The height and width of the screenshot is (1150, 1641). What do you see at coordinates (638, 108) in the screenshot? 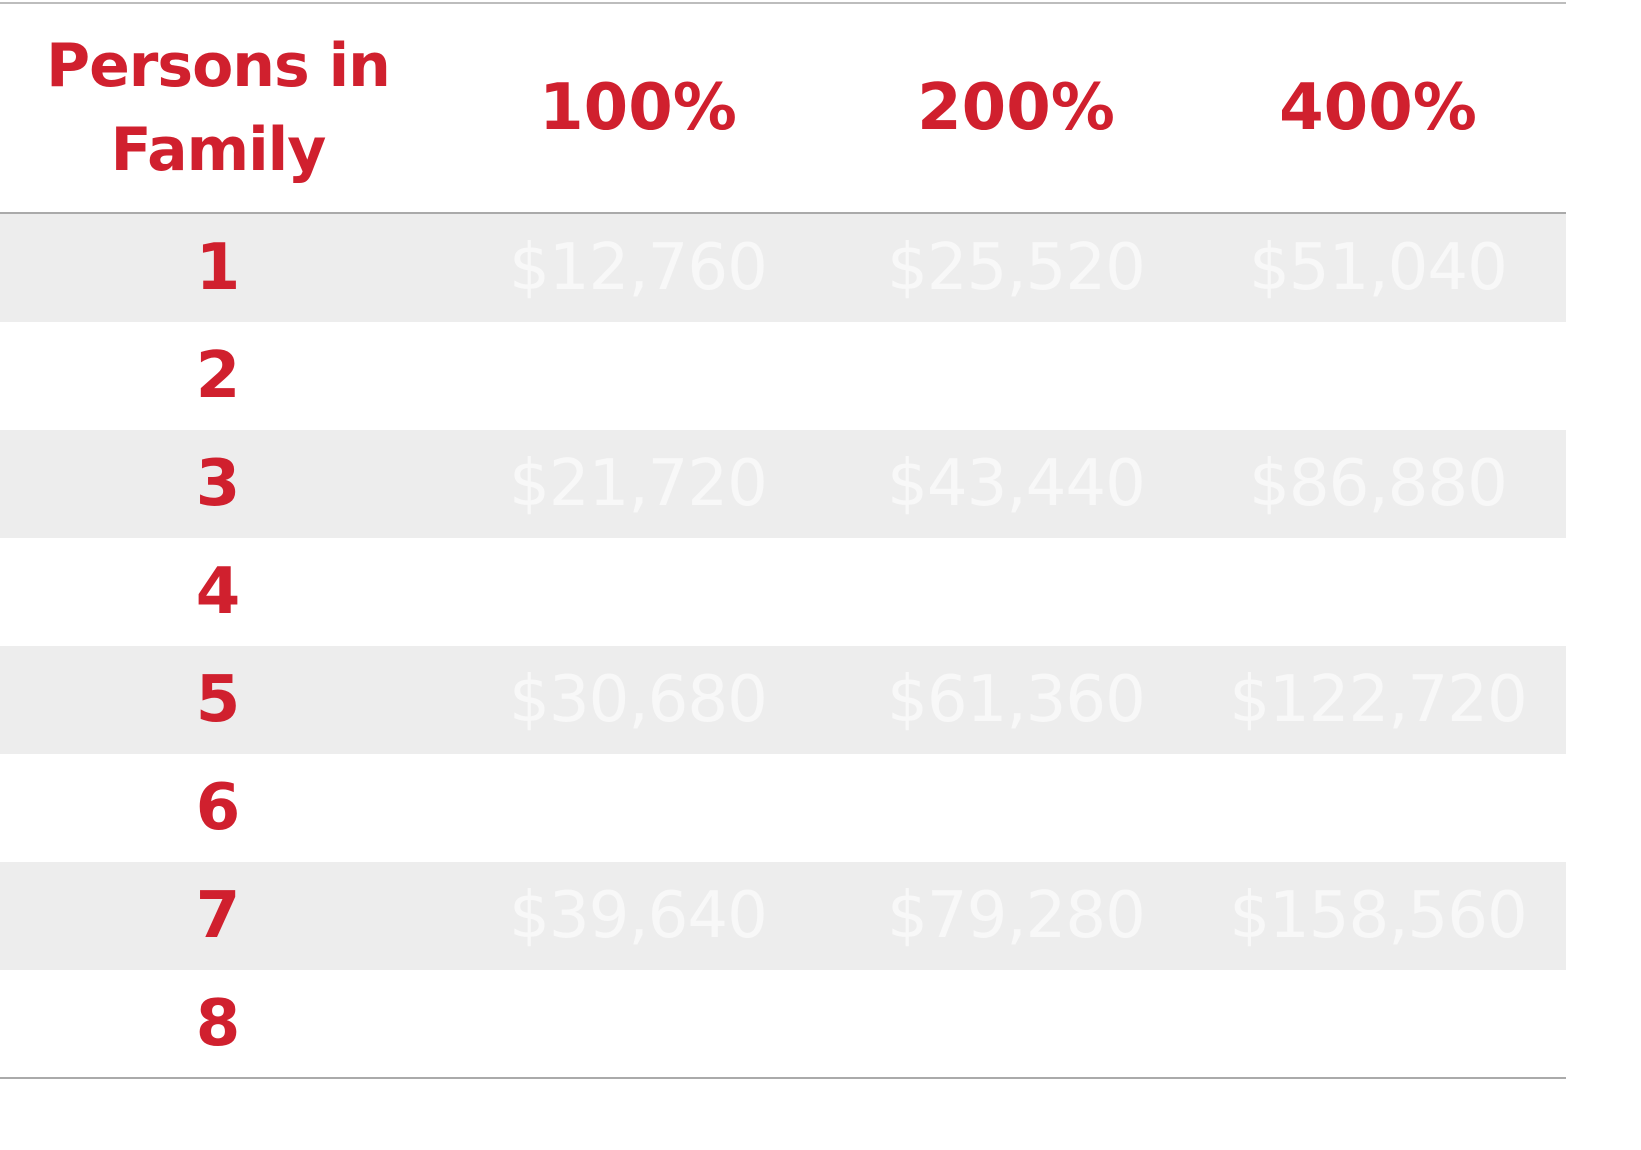
I see `header-100-percent: 100%` at bounding box center [638, 108].